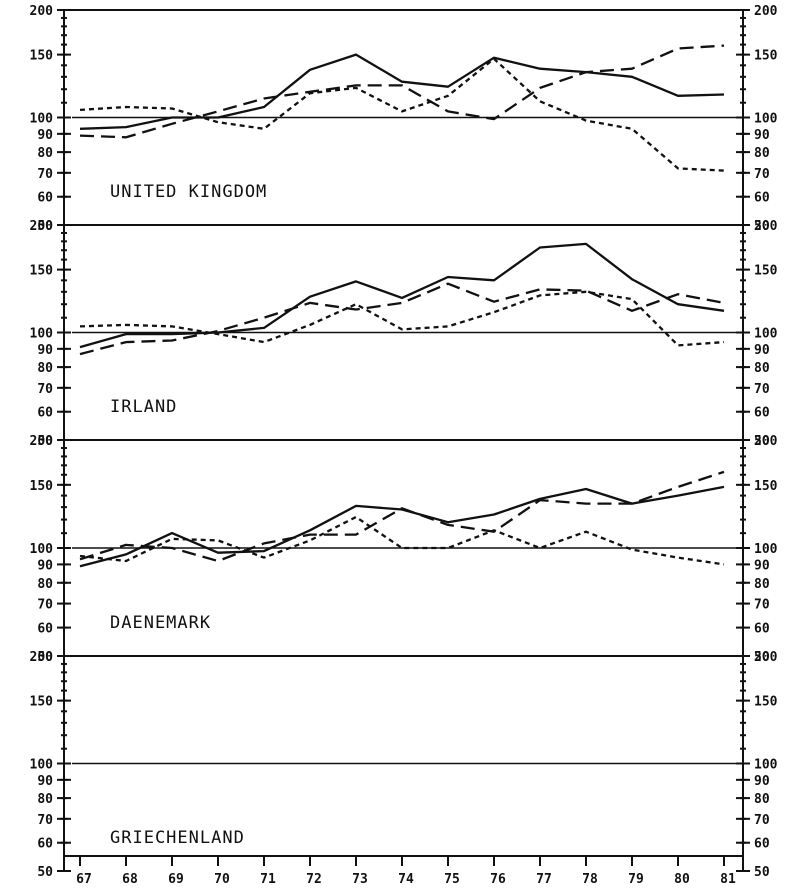  I want to click on x-tick-label: 79, so click(636, 879).